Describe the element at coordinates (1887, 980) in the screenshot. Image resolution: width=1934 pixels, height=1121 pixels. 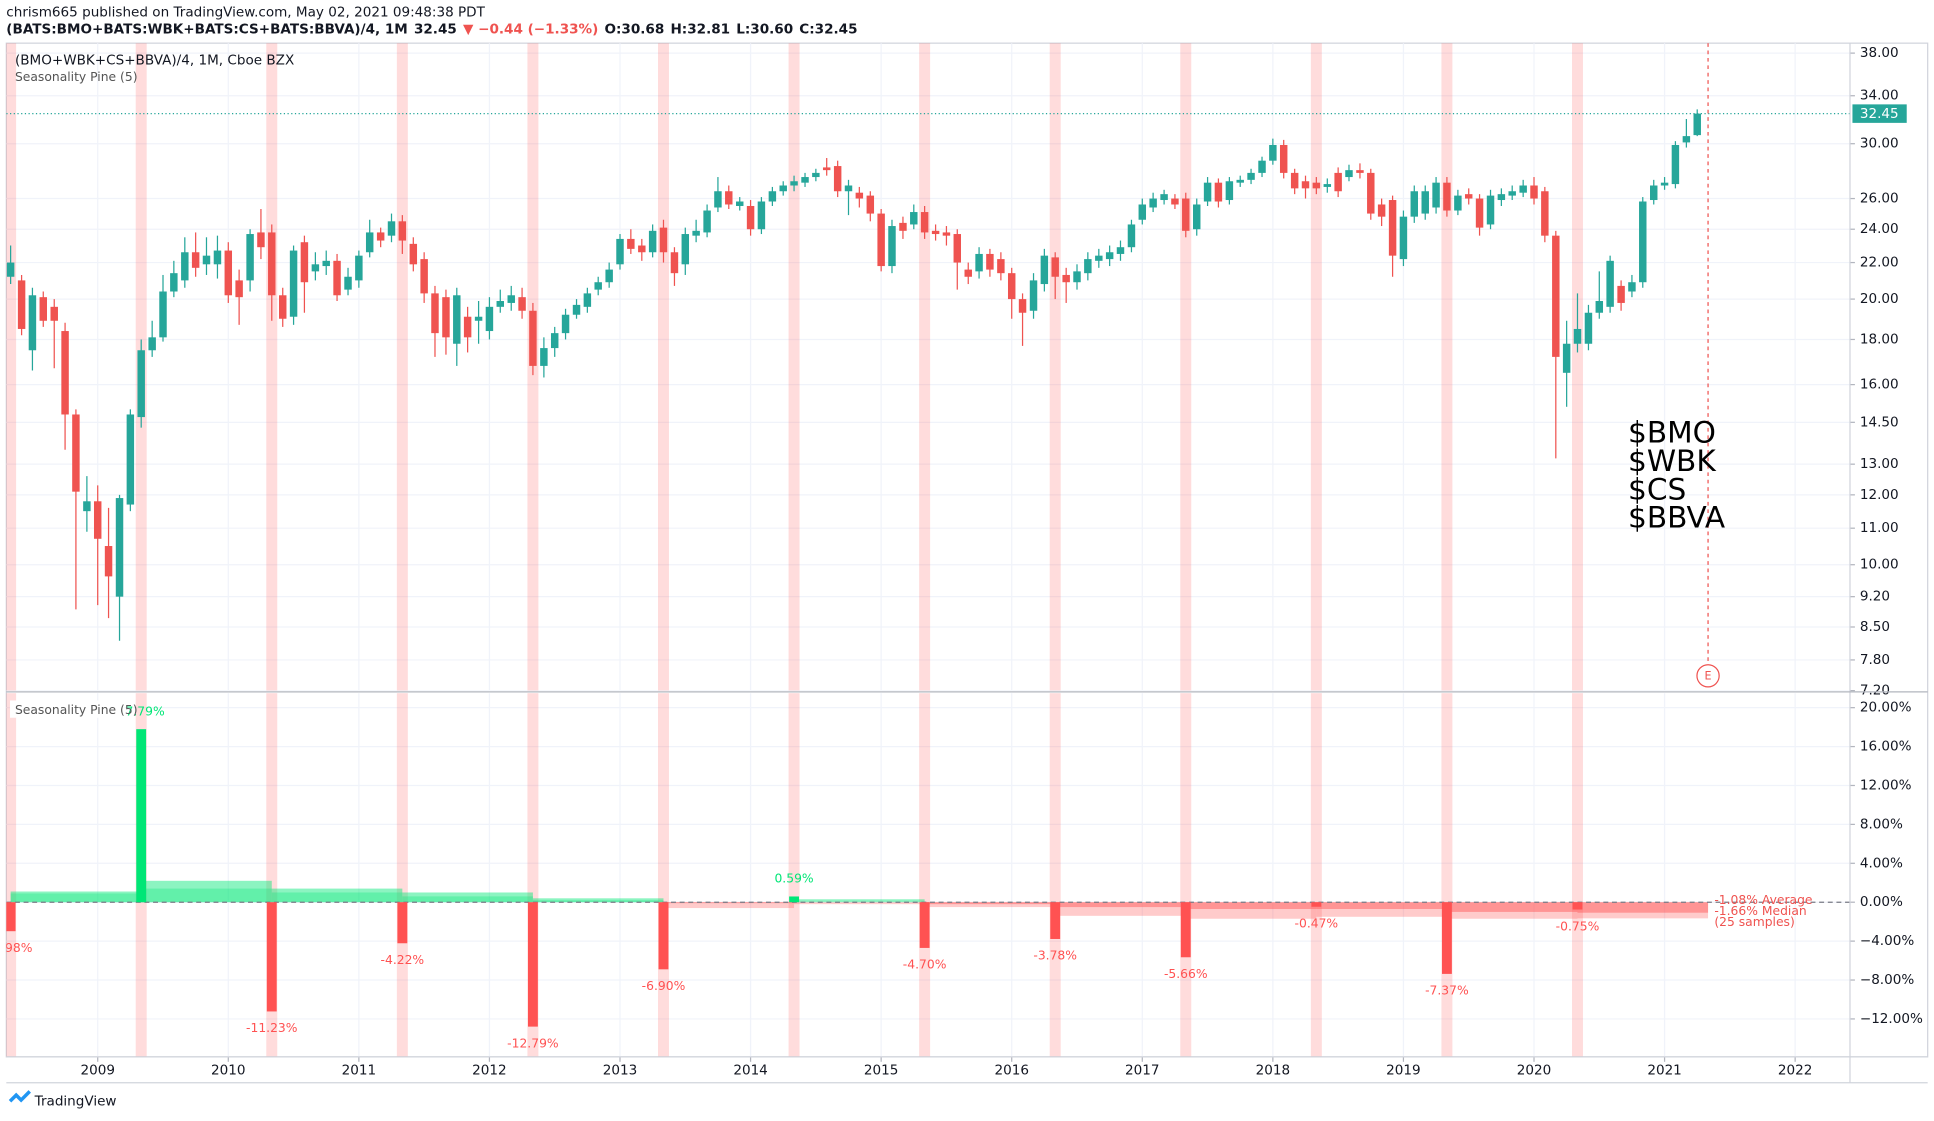
I see `y-tick-label: −8.00%` at that location.